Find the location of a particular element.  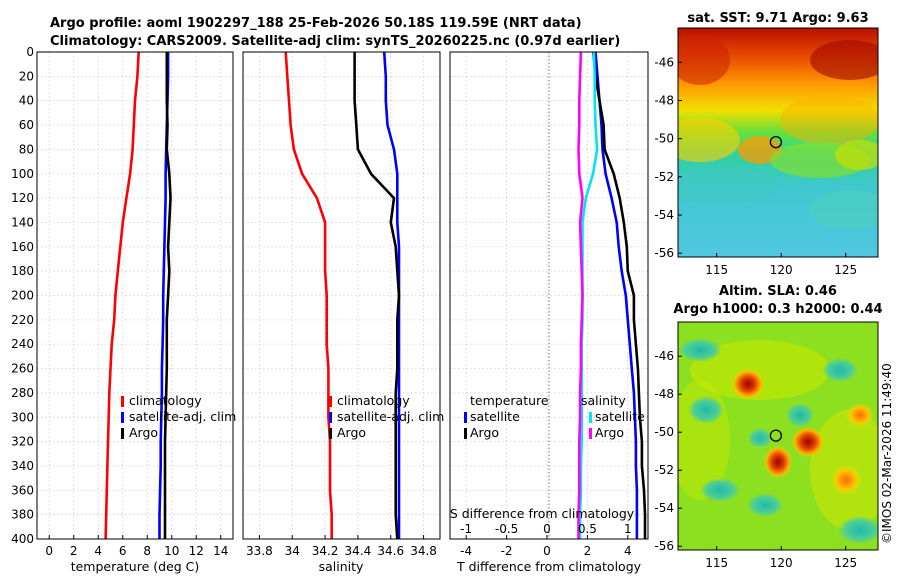

x-tick-label: 33.8 is located at coordinates (259, 551).